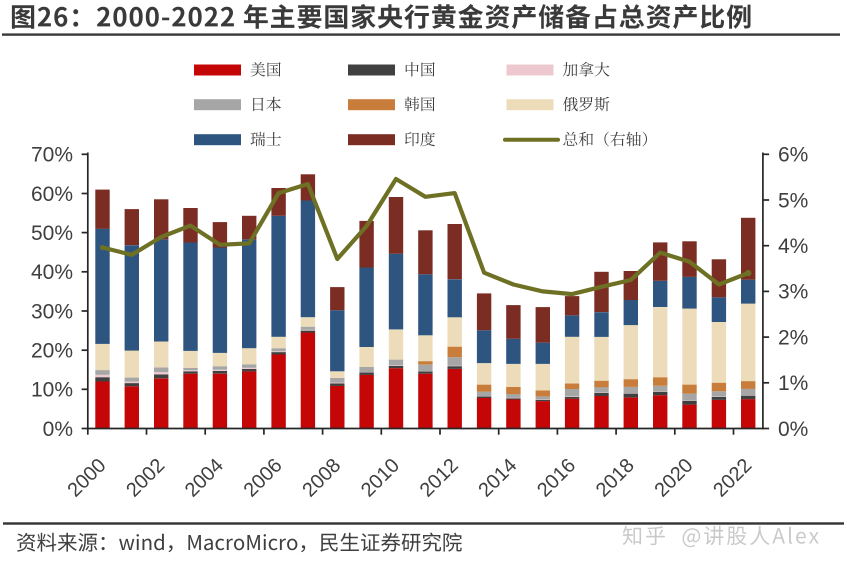 The width and height of the screenshot is (847, 571). I want to click on svg-text: 1%, so click(793, 383).